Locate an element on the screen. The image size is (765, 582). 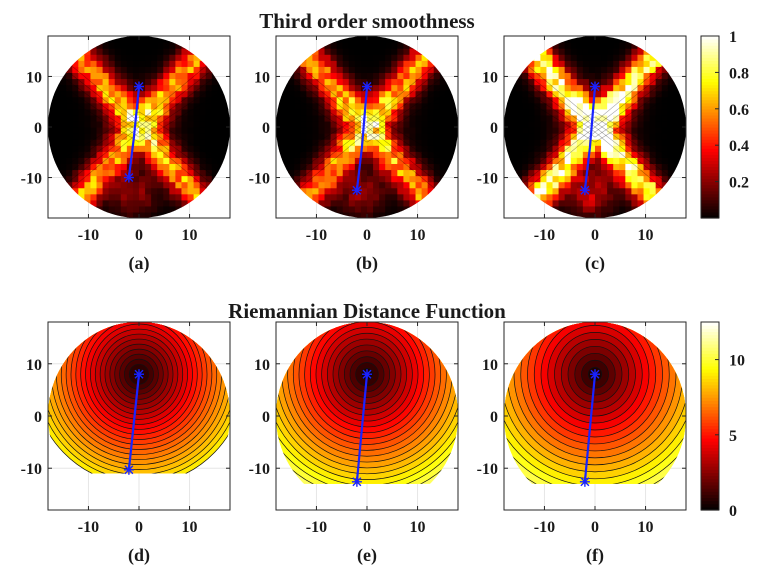
contour-line is located at coordinates (367, 107).